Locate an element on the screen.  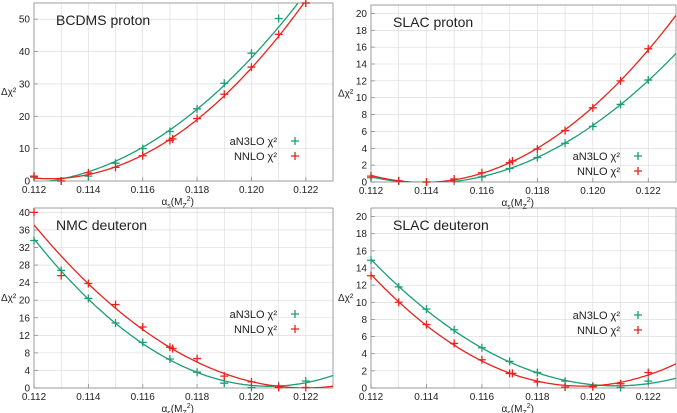
panel-title: NMC deuteron is located at coordinates (101, 225).